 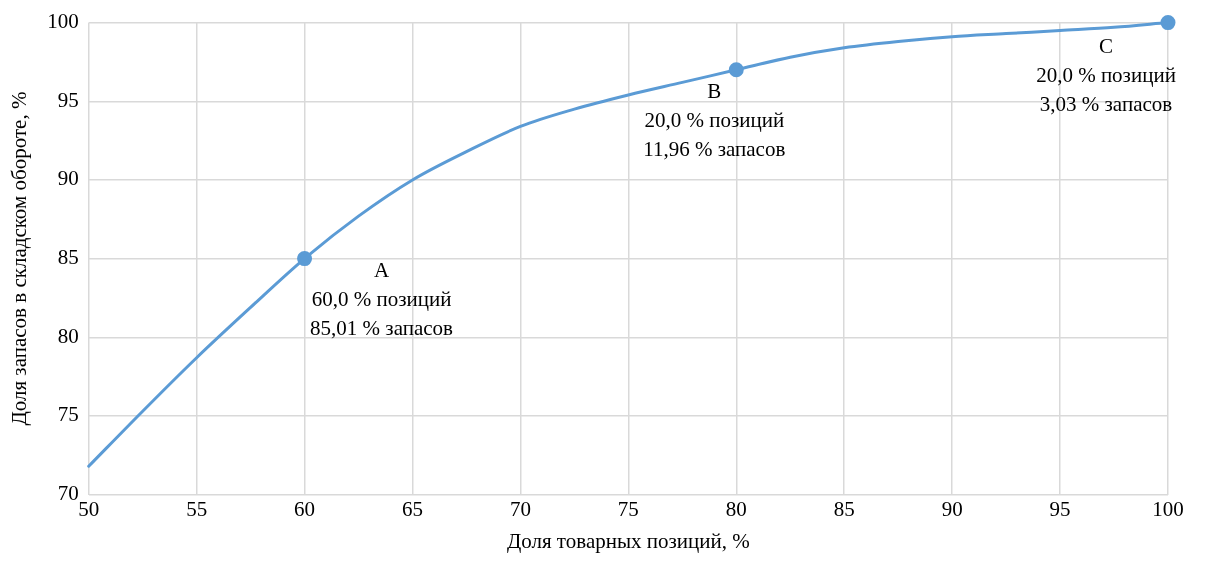 What do you see at coordinates (628, 540) in the screenshot?
I see `x-axis-title: Доля товарных позиций, %` at bounding box center [628, 540].